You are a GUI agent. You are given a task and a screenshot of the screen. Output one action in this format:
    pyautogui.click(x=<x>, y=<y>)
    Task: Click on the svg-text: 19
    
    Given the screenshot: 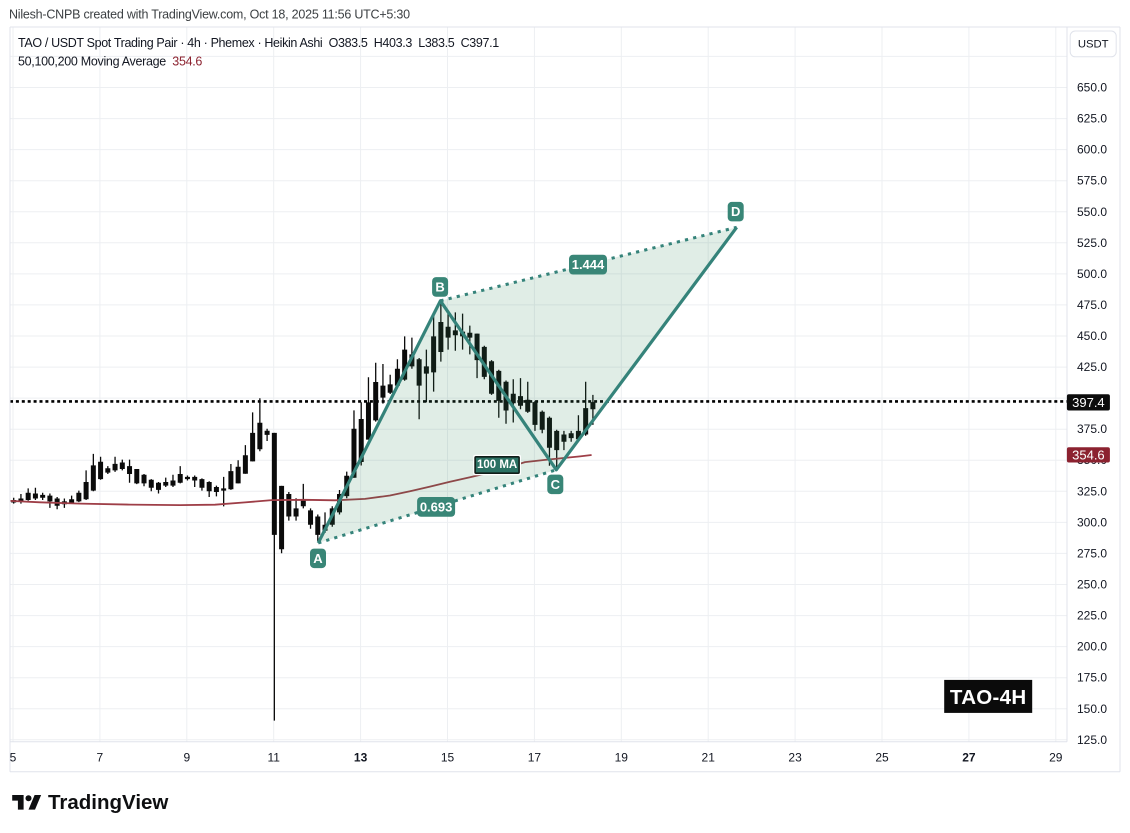 What is the action you would take?
    pyautogui.click(x=622, y=758)
    